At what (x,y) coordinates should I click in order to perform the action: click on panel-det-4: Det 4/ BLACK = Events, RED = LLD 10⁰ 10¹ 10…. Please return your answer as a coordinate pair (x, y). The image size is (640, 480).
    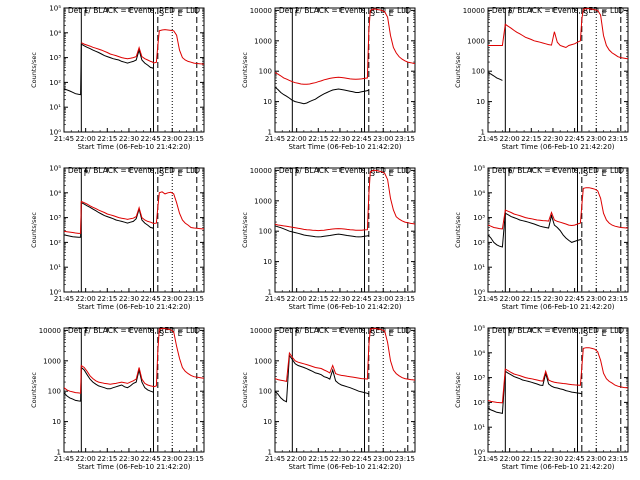
    Looking at the image, I should click on (117, 238).